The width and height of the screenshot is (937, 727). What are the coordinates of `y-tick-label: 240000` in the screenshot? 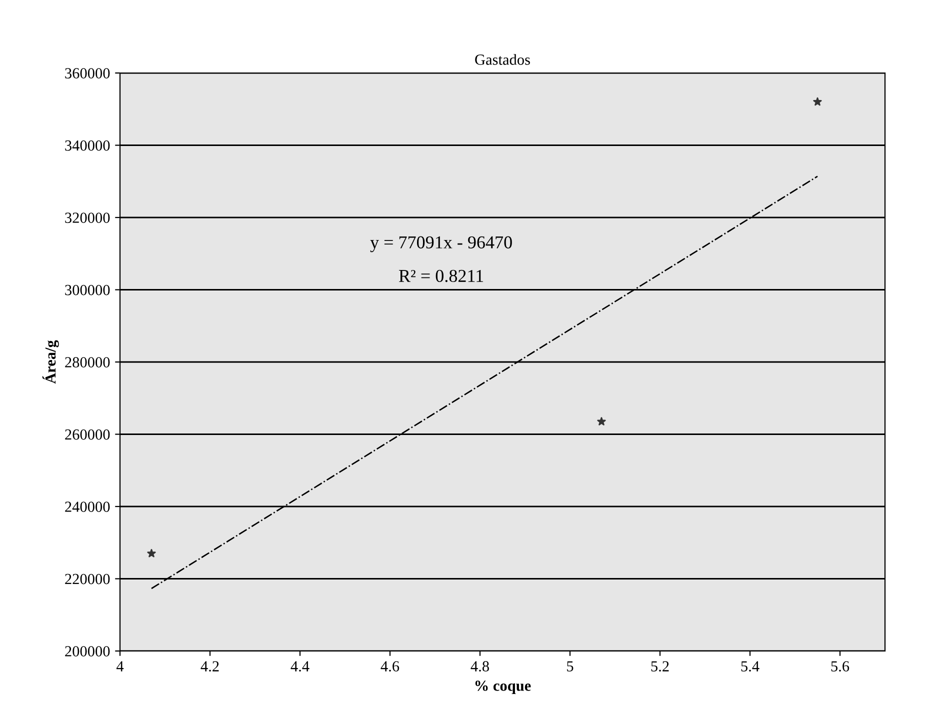 It's located at (87, 507).